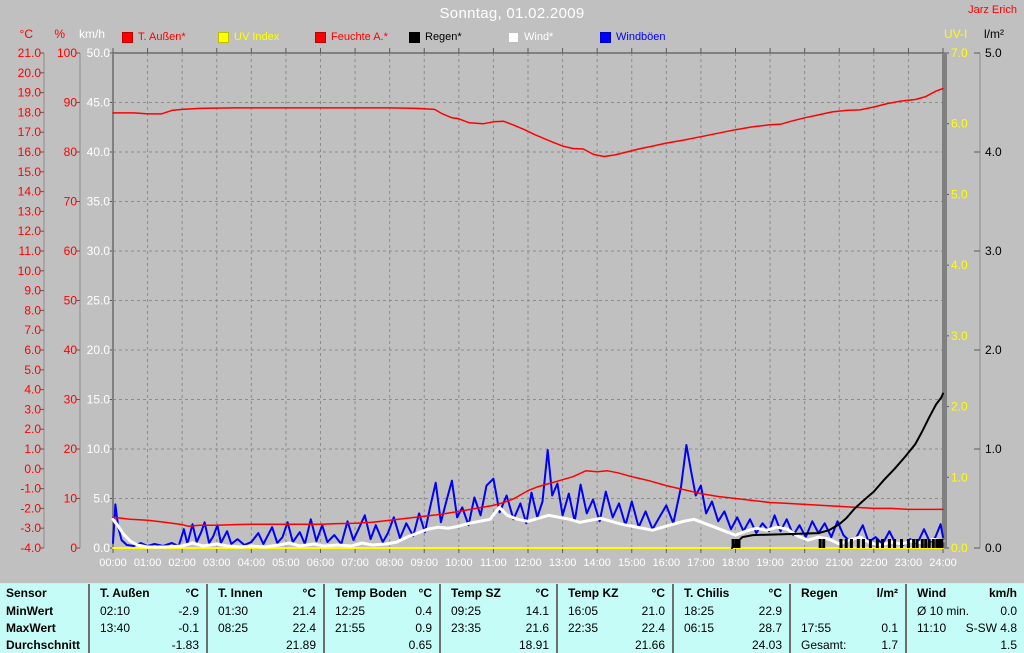 The image size is (1024, 653). Describe the element at coordinates (67, 53) in the screenshot. I see `svg-text: 100` at that location.